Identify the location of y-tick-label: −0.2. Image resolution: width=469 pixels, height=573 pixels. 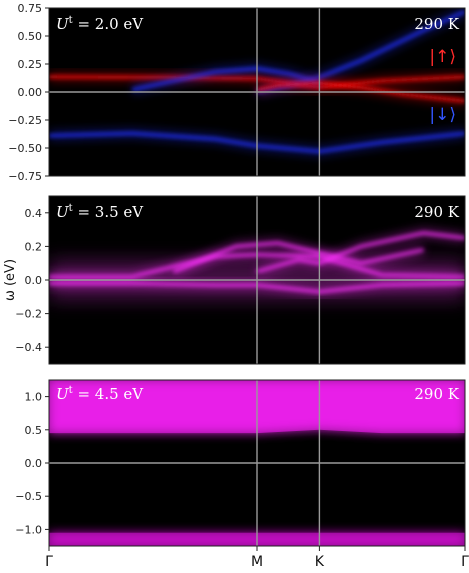
(28, 314).